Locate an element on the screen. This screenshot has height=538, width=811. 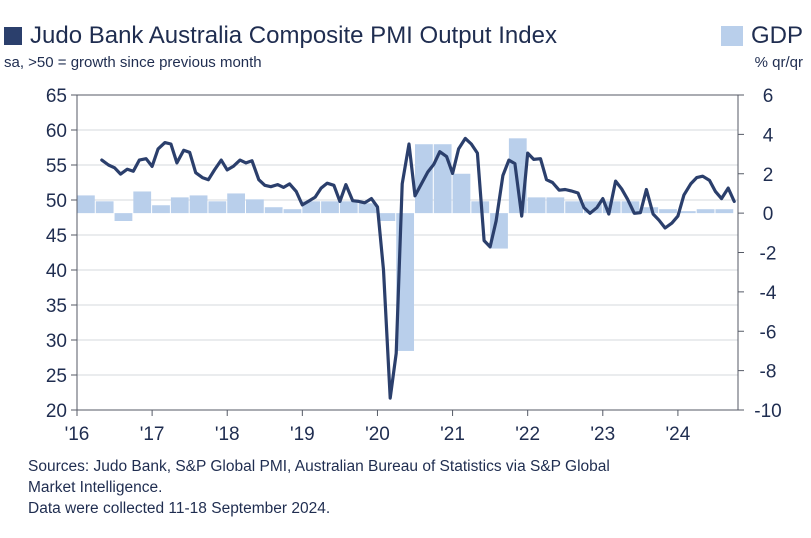
right-axis-unit: % qr/qr is located at coordinates (778, 62).